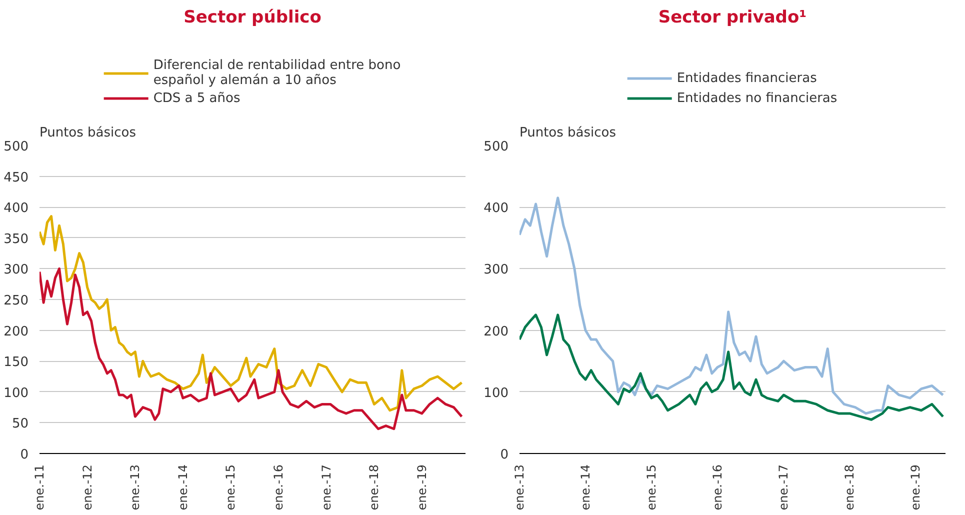  I want to click on legend-label: CDS a 5 años, so click(196, 98).